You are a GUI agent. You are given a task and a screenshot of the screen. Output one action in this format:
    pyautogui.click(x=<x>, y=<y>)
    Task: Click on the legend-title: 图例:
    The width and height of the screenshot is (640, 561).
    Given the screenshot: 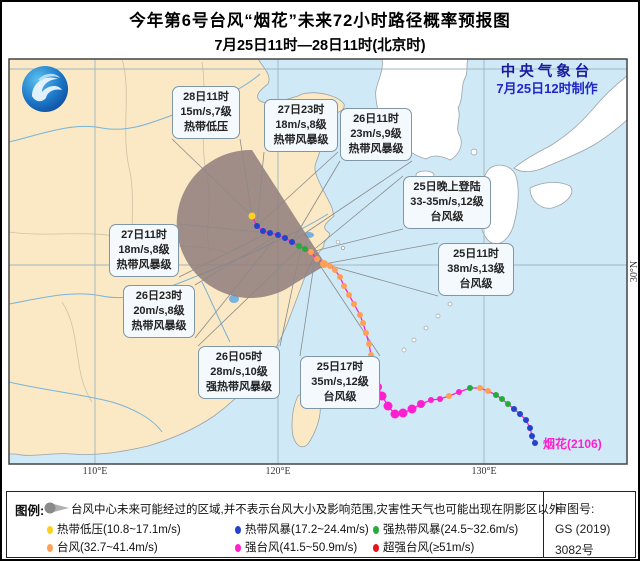 What is the action you would take?
    pyautogui.click(x=30, y=511)
    